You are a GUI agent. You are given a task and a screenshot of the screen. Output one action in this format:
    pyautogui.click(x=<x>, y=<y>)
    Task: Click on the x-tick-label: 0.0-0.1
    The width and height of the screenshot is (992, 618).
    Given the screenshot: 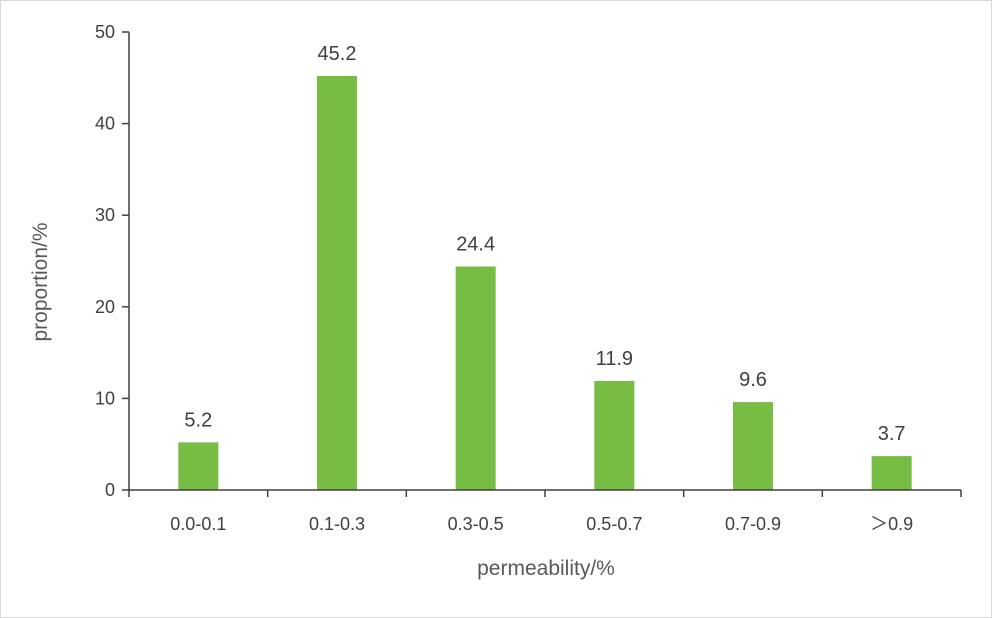 What is the action you would take?
    pyautogui.click(x=198, y=524)
    